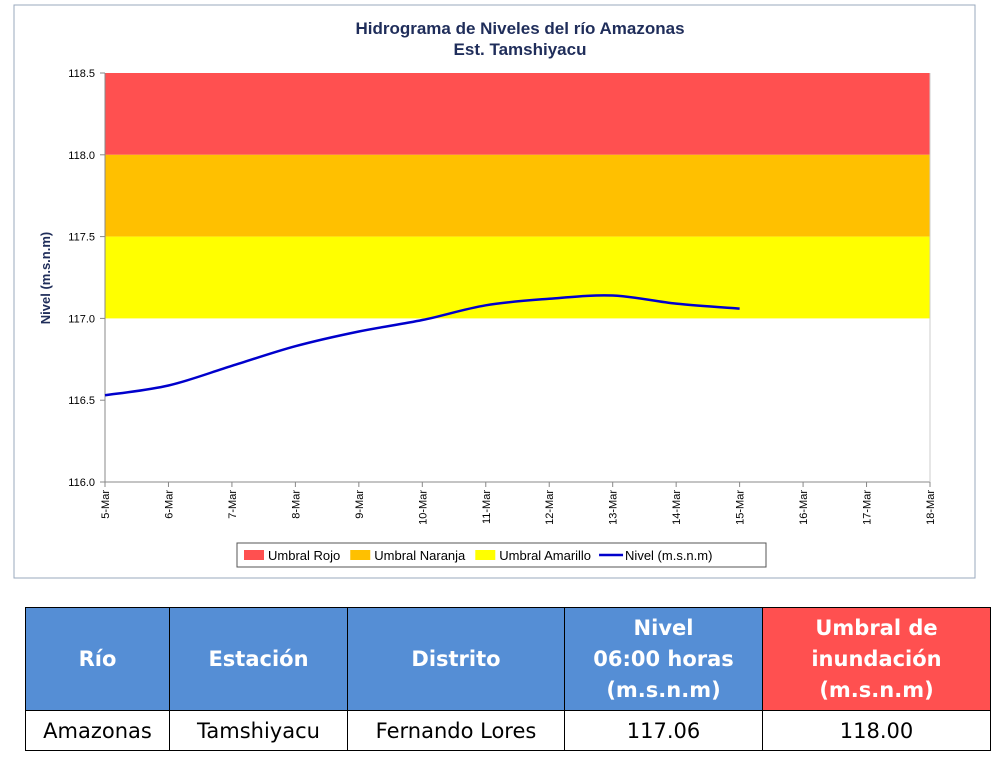  Describe the element at coordinates (81, 156) in the screenshot. I see `y-tick-label: 118.0` at that location.